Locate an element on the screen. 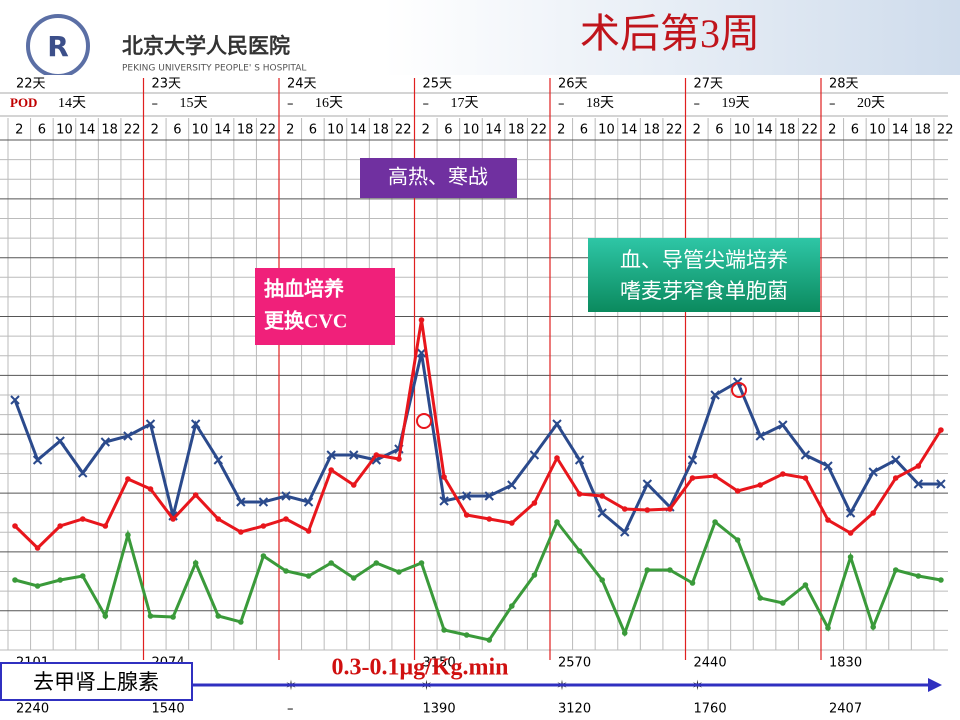 This screenshot has height=720, width=960. pod-day: 20天 is located at coordinates (871, 103).